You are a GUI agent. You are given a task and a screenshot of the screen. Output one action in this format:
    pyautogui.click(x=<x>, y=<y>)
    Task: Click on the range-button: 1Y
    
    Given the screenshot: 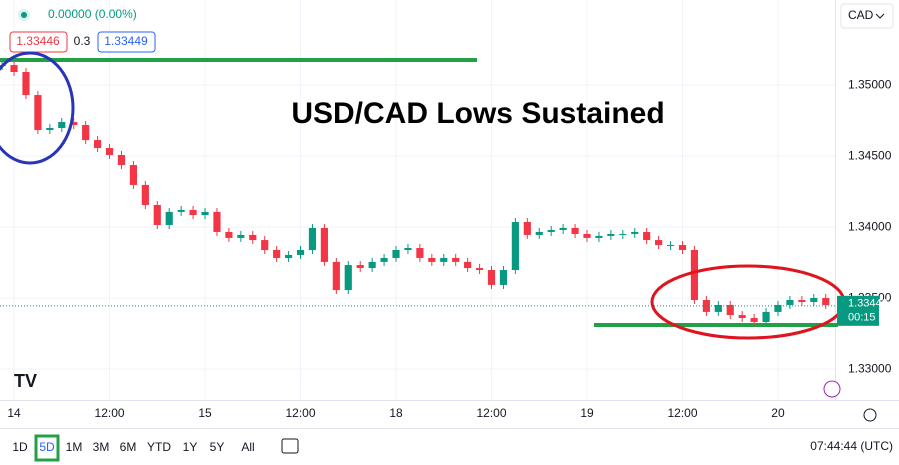 What is the action you would take?
    pyautogui.click(x=190, y=447)
    